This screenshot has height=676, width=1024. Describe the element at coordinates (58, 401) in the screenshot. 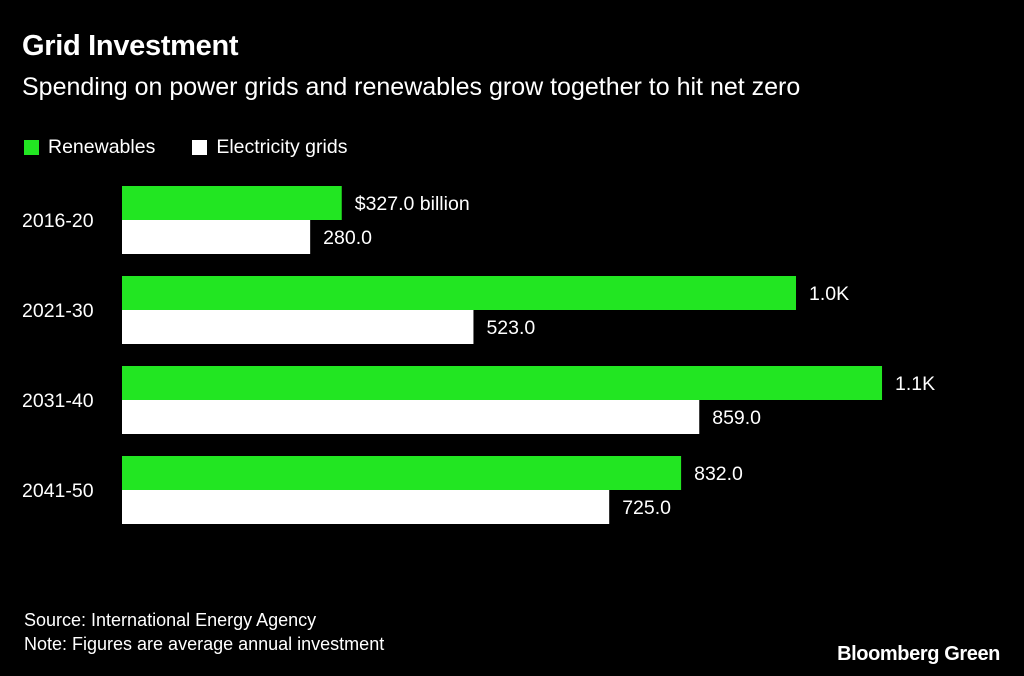

I see `category-label: 2031-40` at that location.